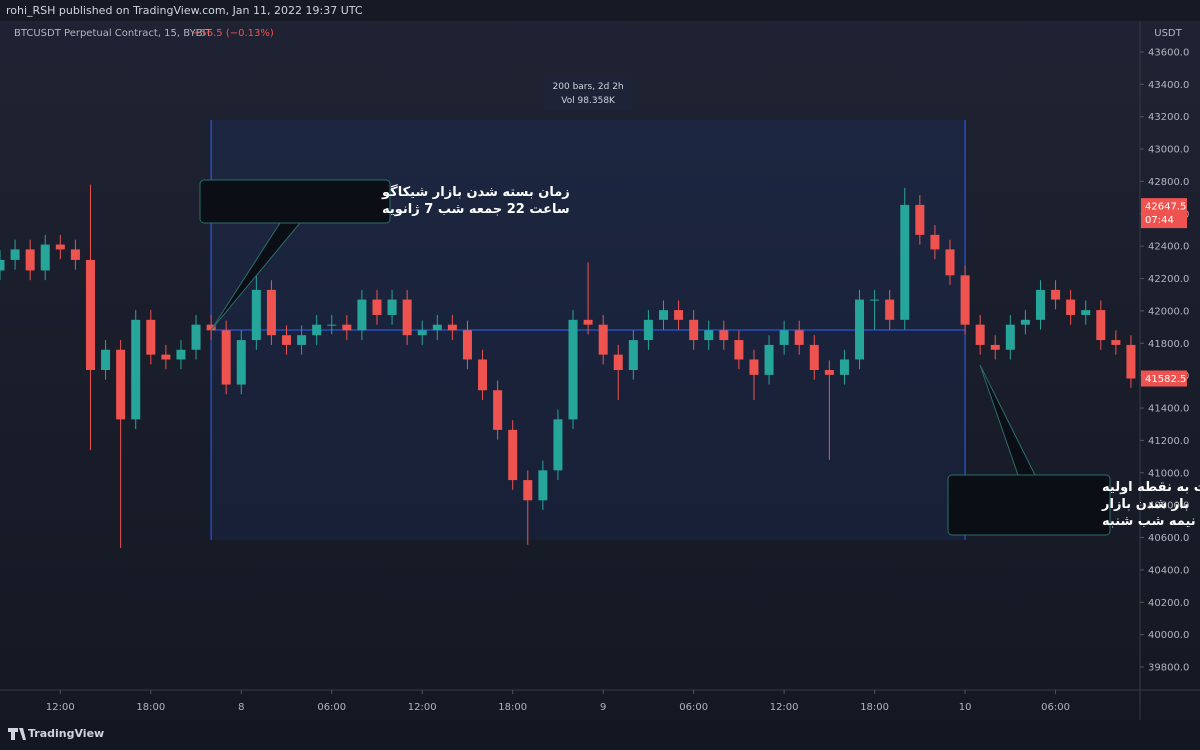  Describe the element at coordinates (603, 707) in the screenshot. I see `x-tick-label: 9` at that location.